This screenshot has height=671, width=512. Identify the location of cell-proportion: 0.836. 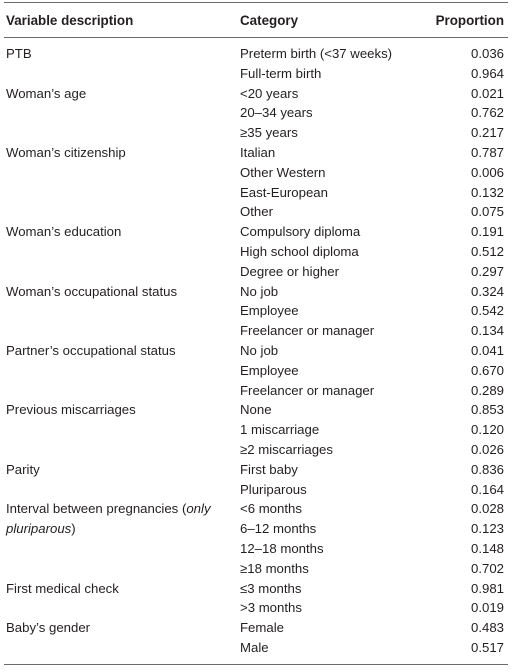
(487, 469).